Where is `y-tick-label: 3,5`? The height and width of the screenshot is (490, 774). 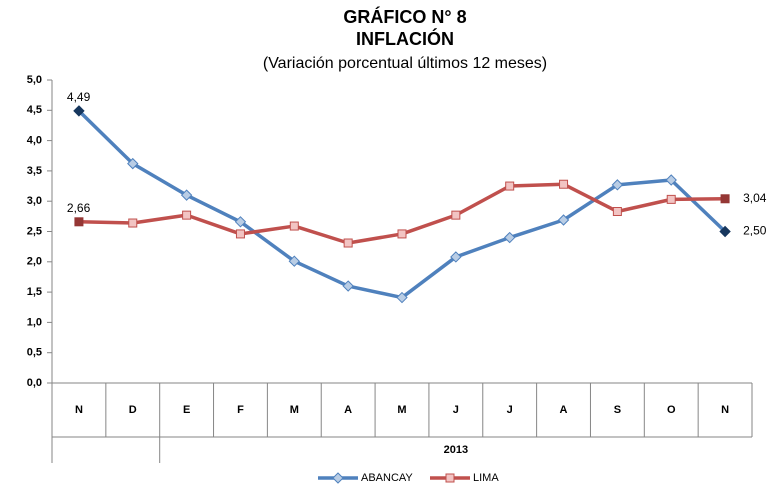
y-tick-label: 3,5 is located at coordinates (34, 171).